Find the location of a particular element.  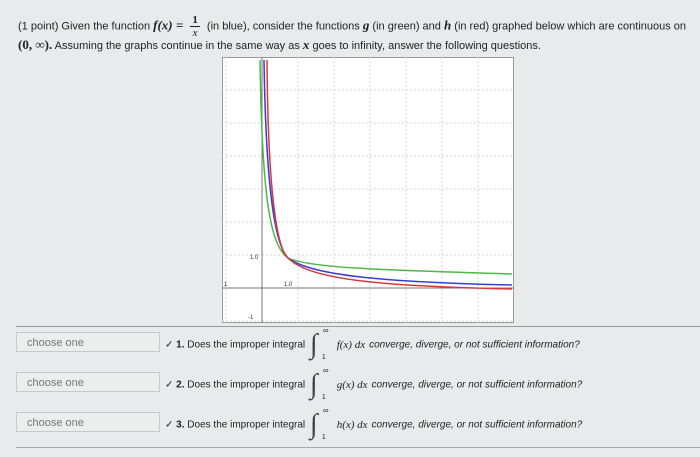

question-number: 3. is located at coordinates (180, 425).